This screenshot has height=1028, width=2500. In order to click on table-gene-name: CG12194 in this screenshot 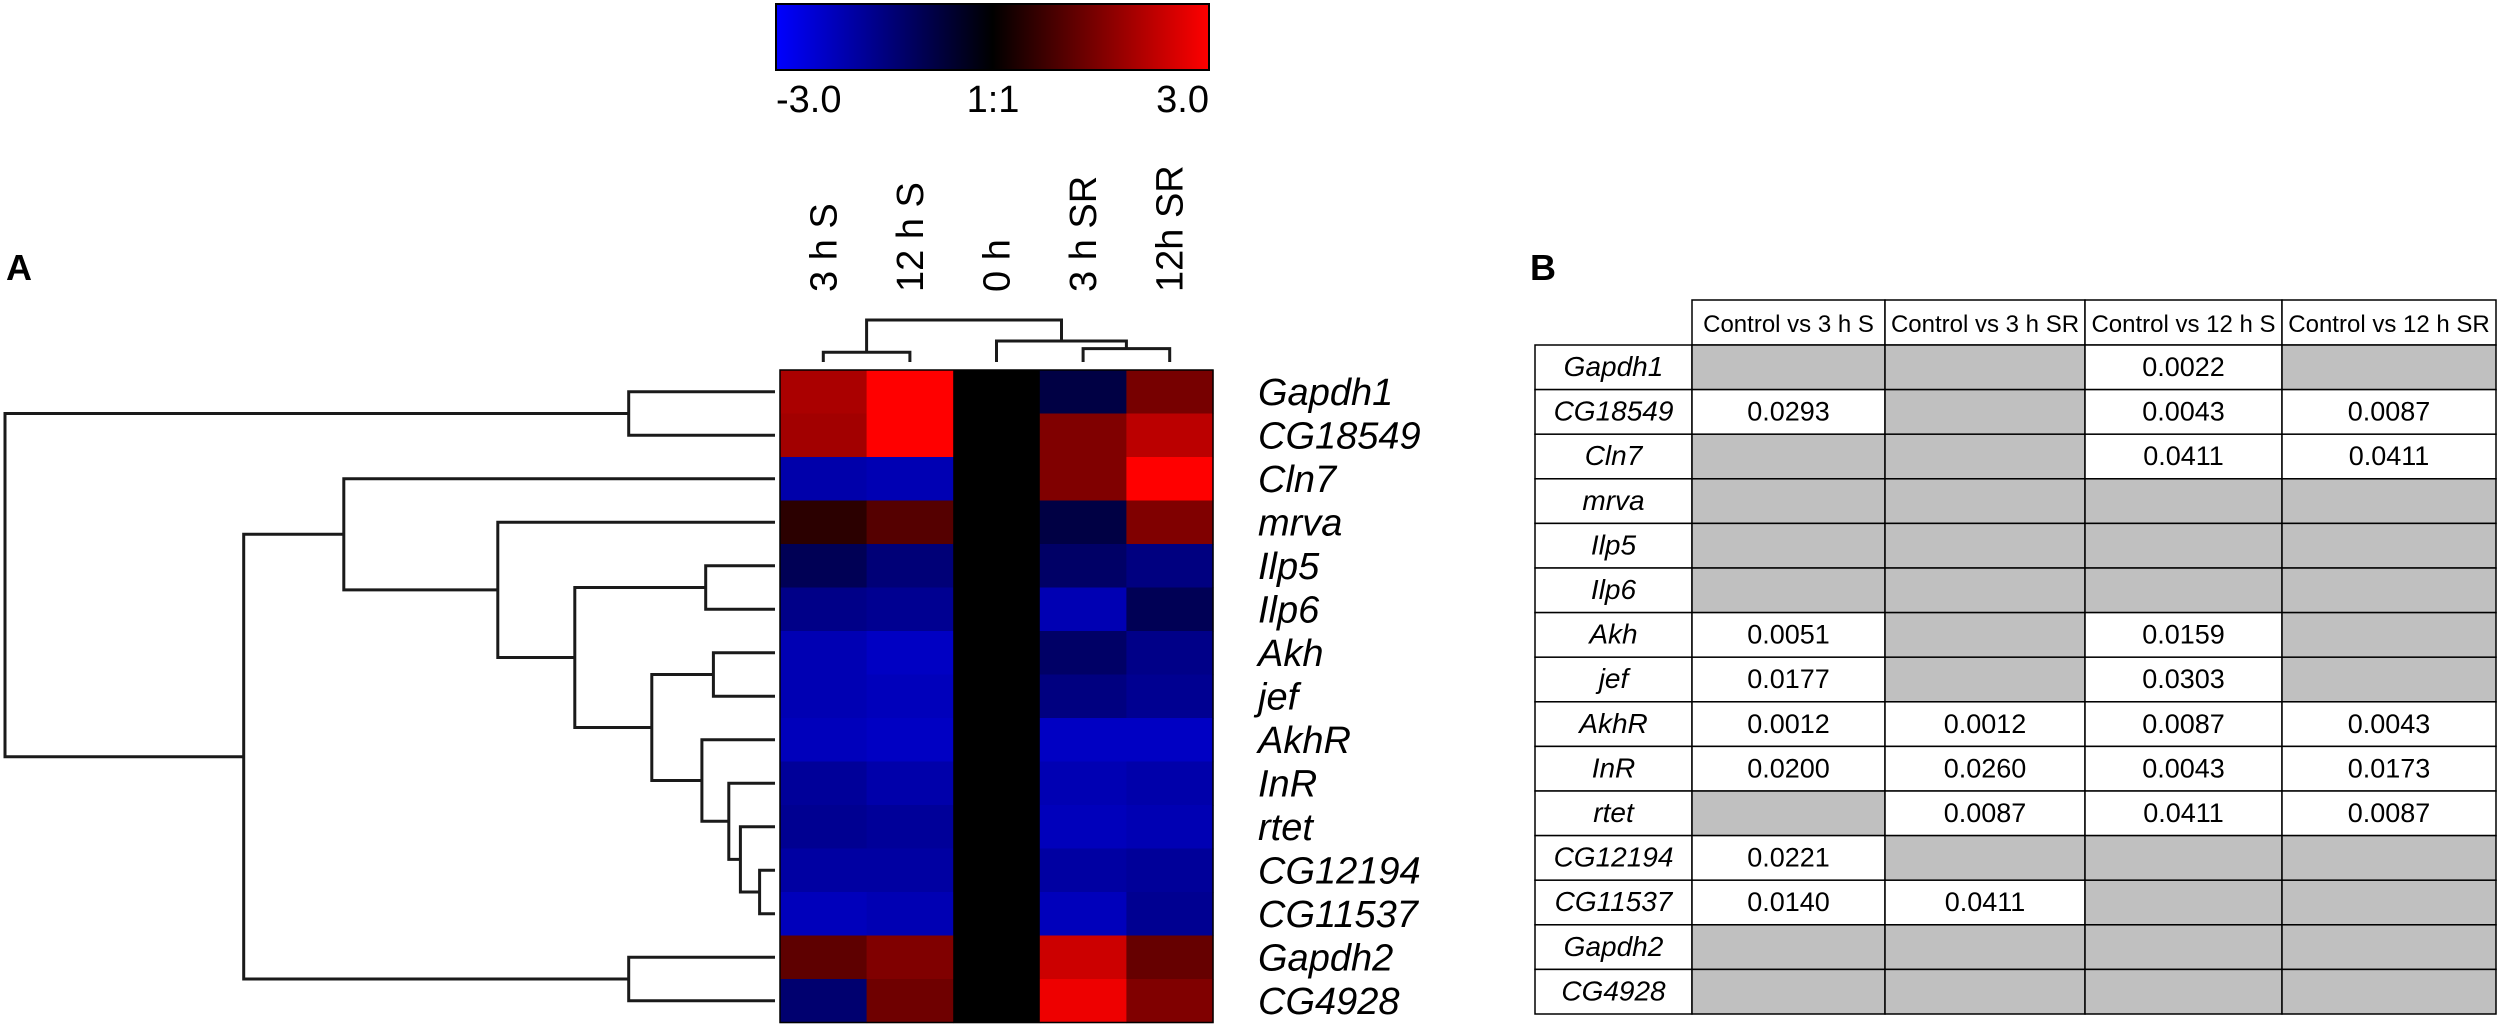, I will do `click(1614, 857)`.